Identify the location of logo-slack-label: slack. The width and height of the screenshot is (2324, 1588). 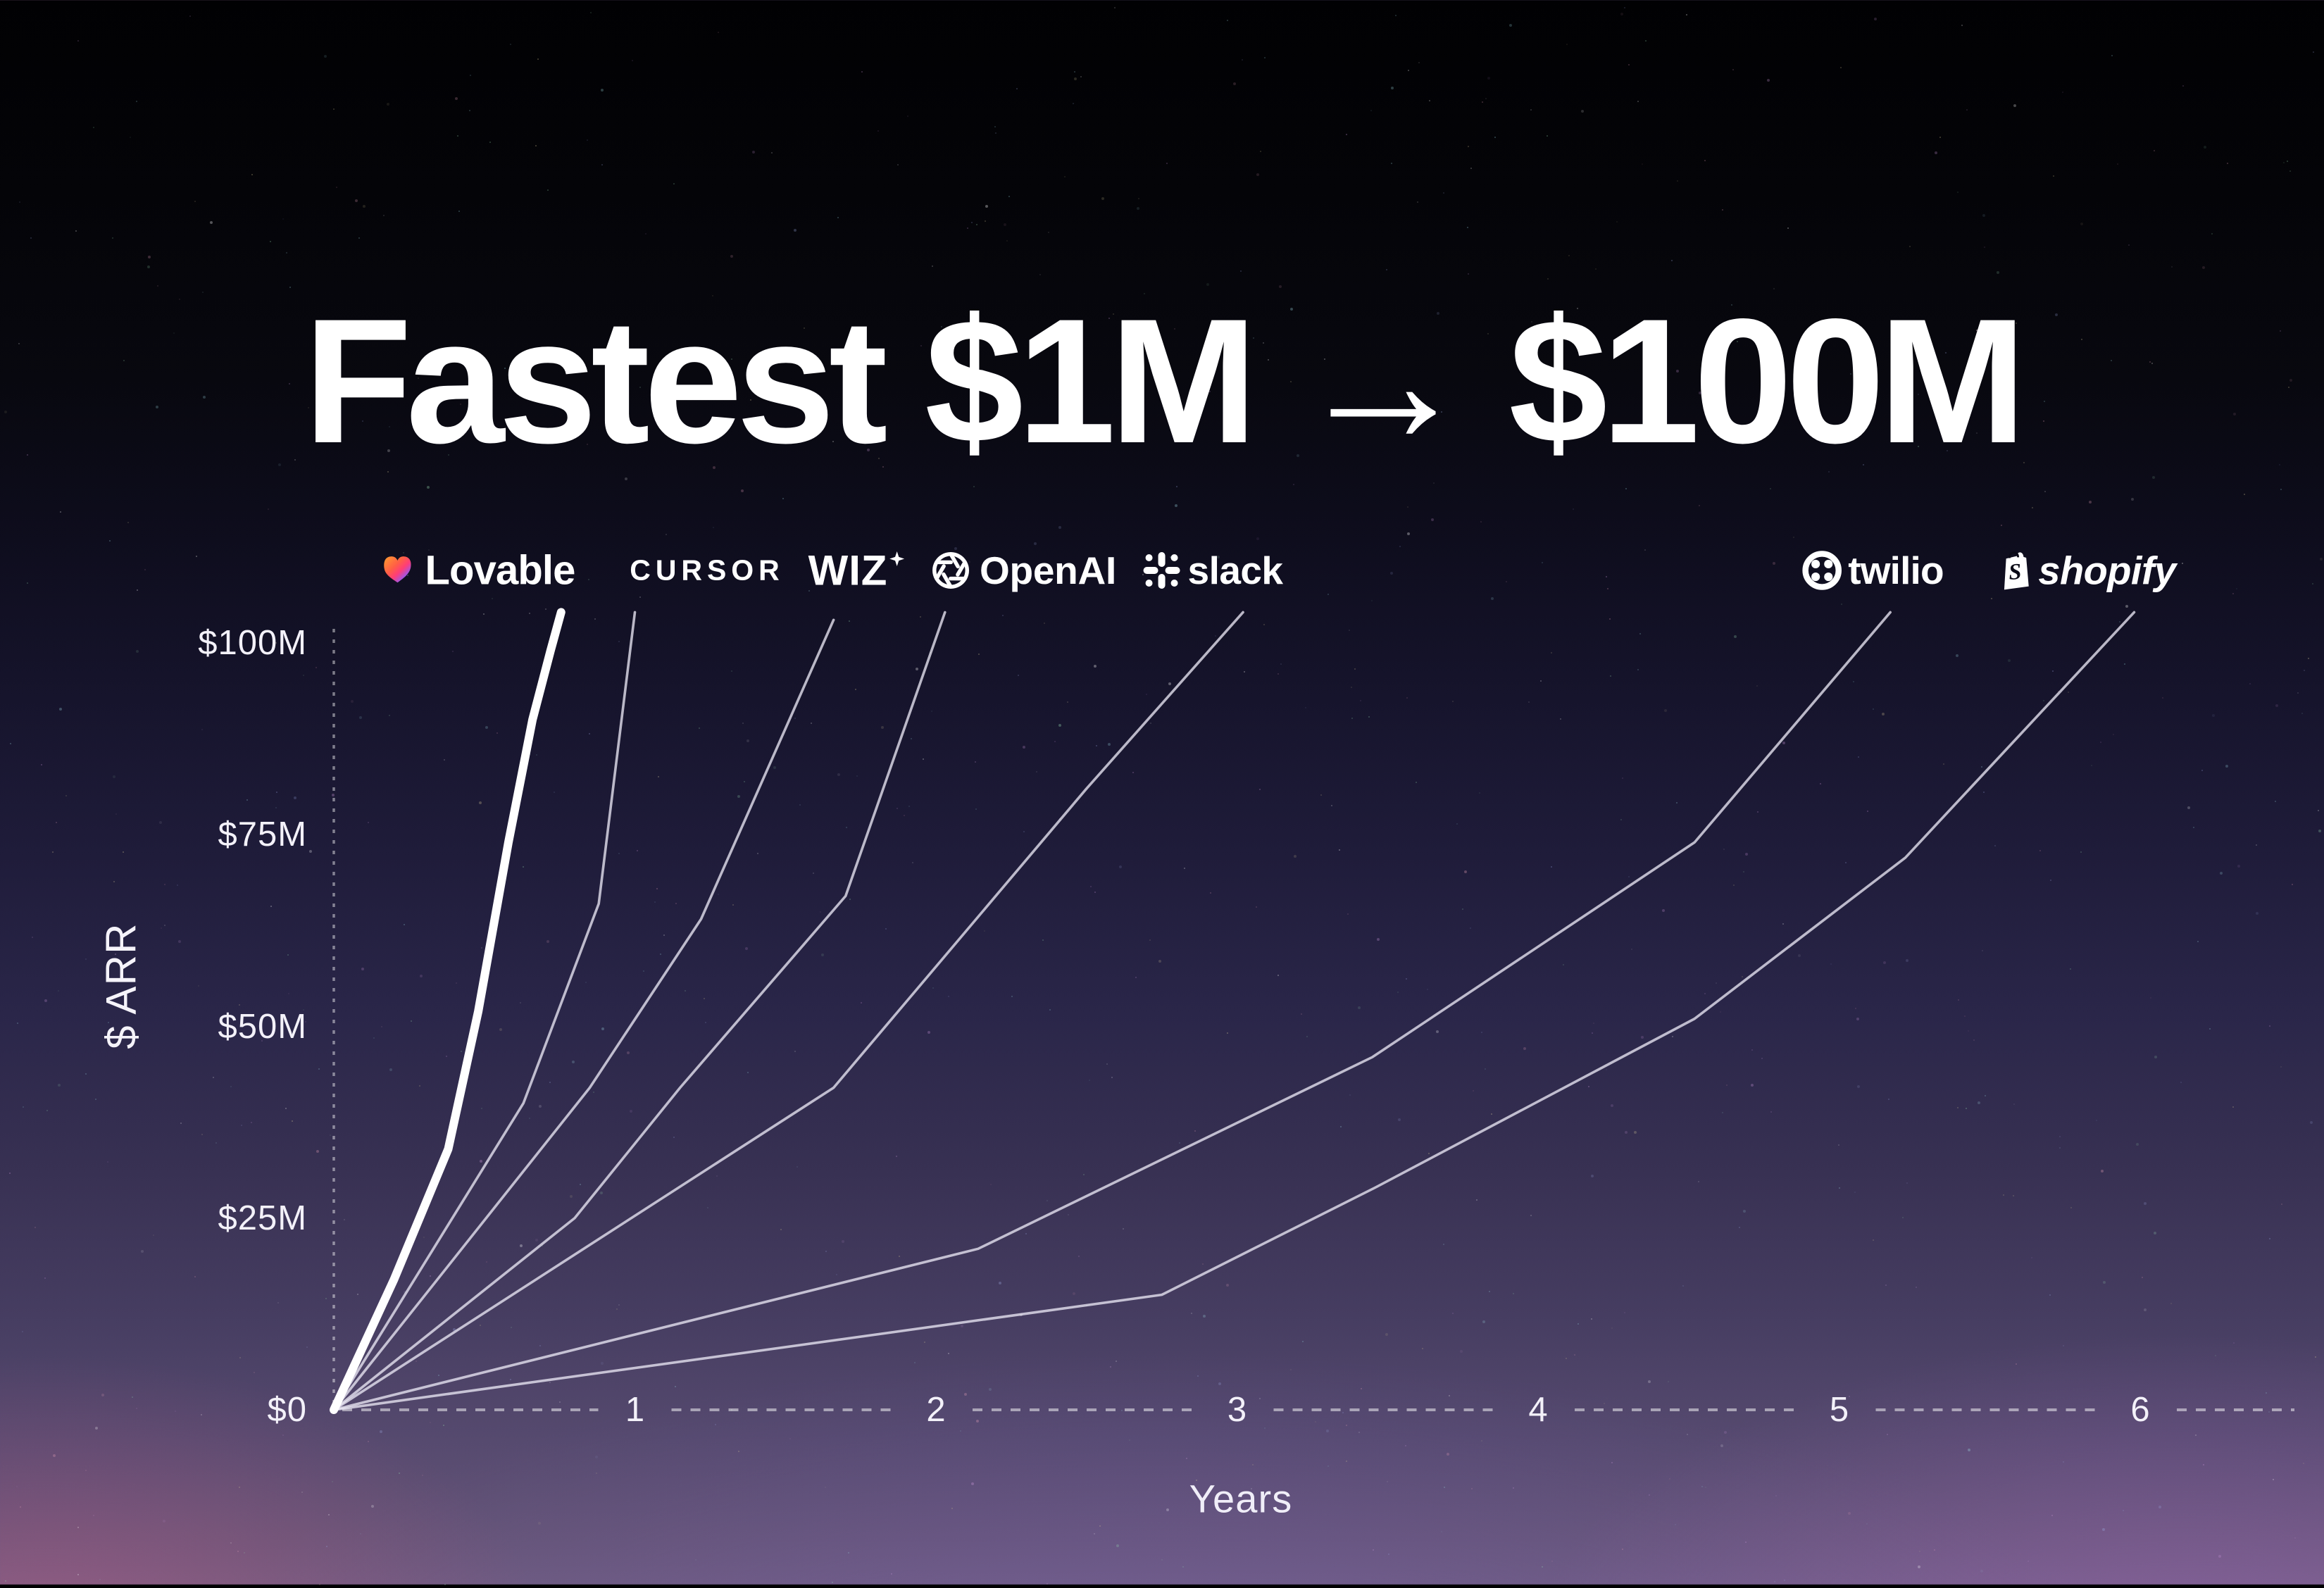
(1235, 570).